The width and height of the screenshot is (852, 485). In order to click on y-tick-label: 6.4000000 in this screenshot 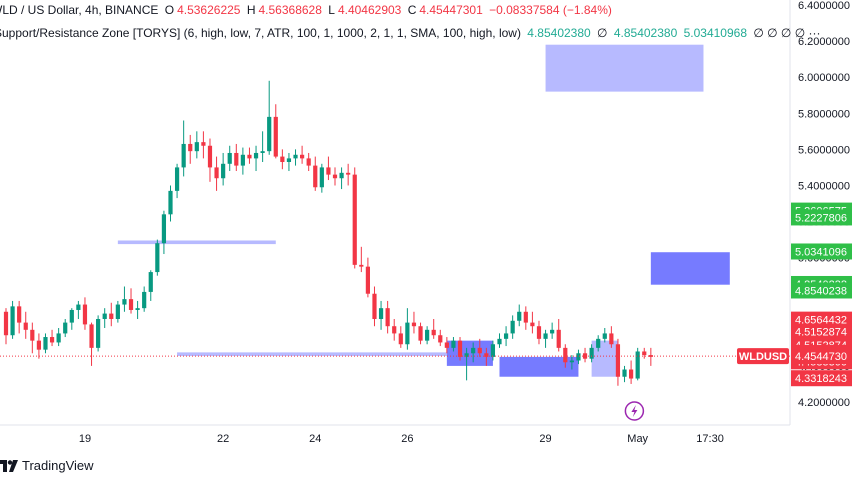, I will do `click(824, 6)`.